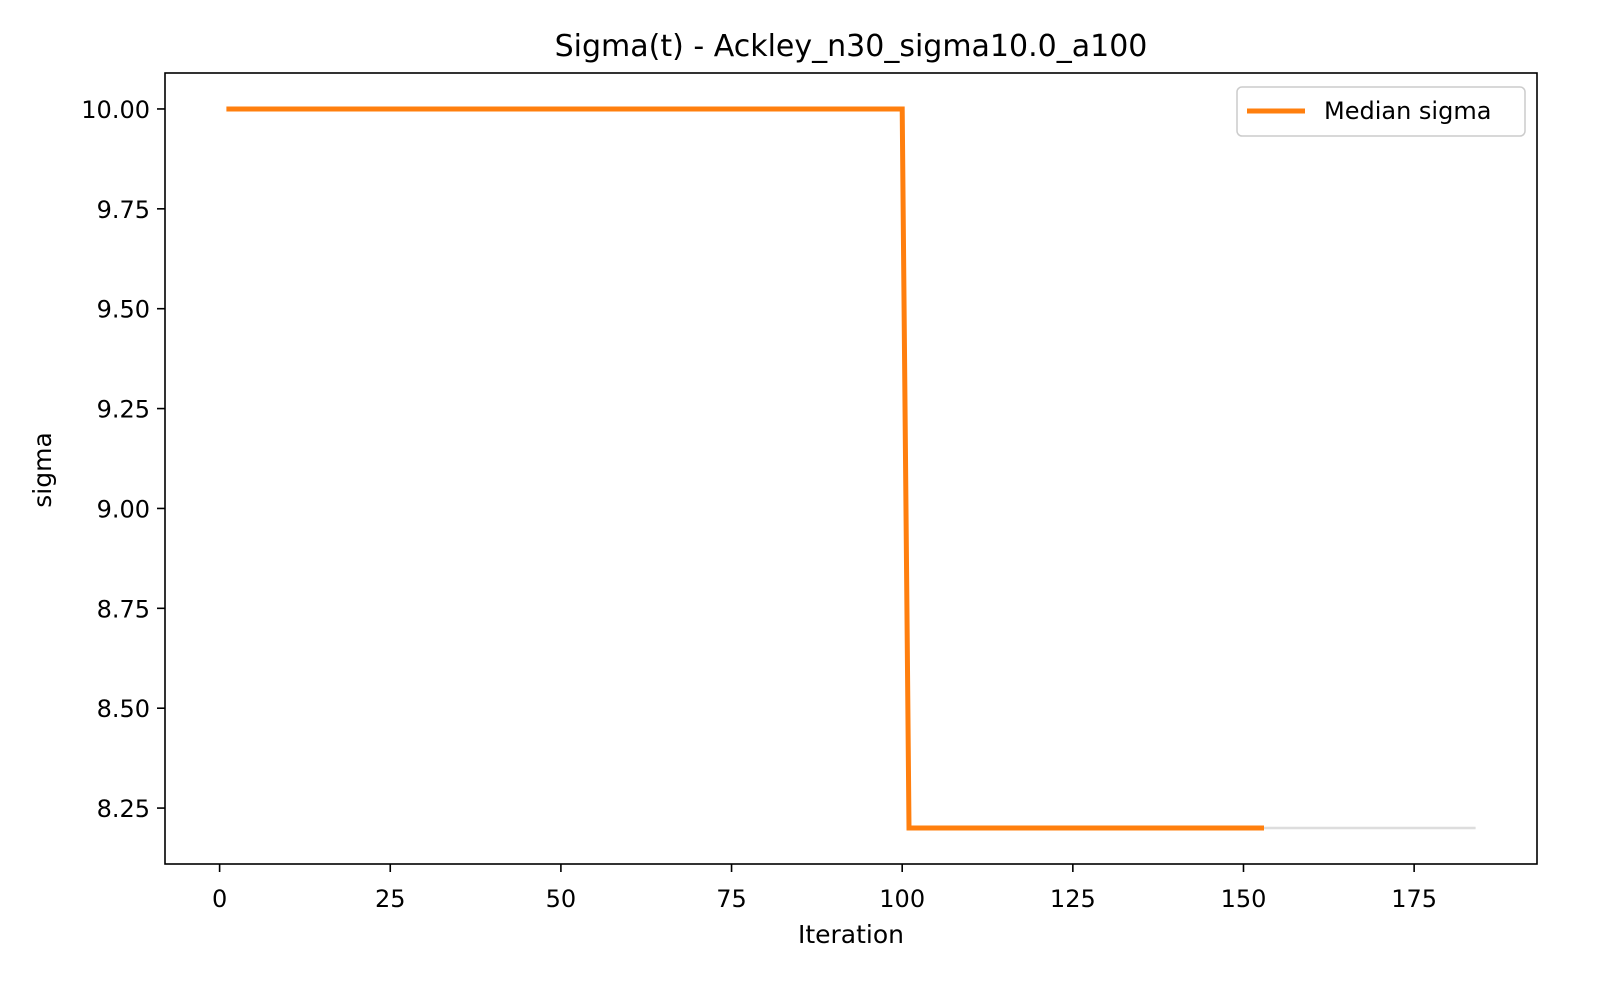  Describe the element at coordinates (1414, 899) in the screenshot. I see `x-tick-label: 175` at that location.